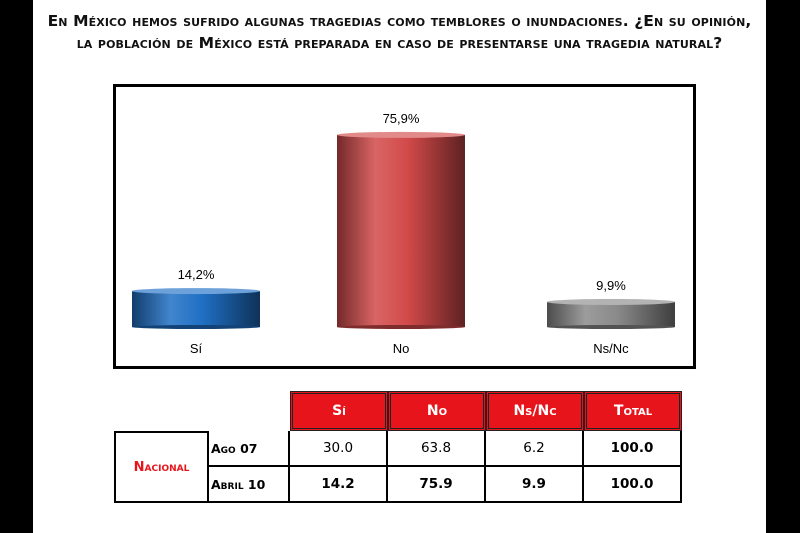 The height and width of the screenshot is (533, 800). What do you see at coordinates (249, 485) in the screenshot?
I see `row-label: Abril 10` at bounding box center [249, 485].